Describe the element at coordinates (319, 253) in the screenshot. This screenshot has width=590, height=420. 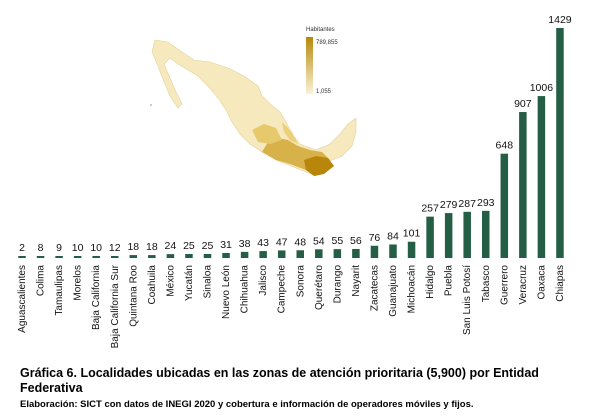
I see `bar-quer-taro` at that location.